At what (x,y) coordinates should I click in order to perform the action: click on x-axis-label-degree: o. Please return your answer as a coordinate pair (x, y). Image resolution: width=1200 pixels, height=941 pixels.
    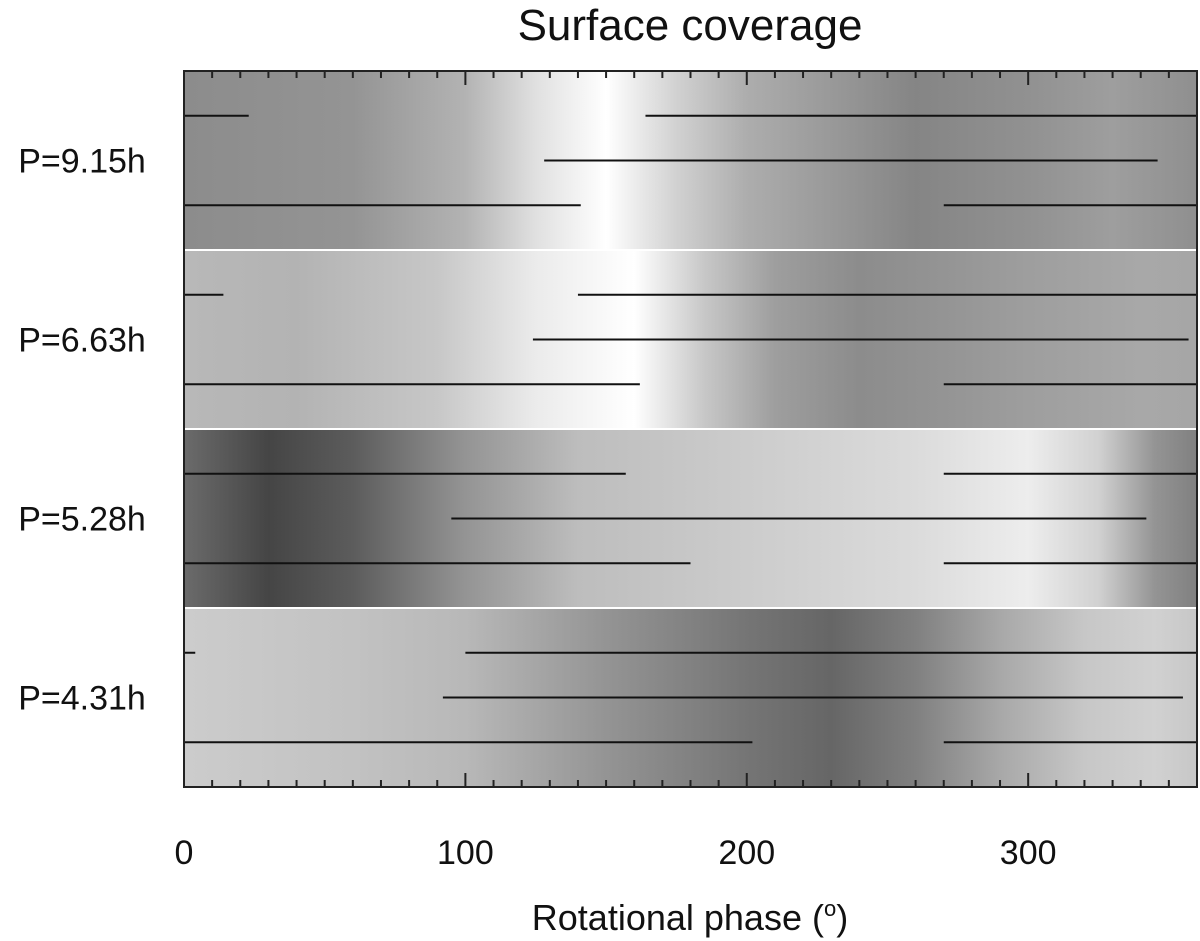
    Looking at the image, I should click on (830, 908).